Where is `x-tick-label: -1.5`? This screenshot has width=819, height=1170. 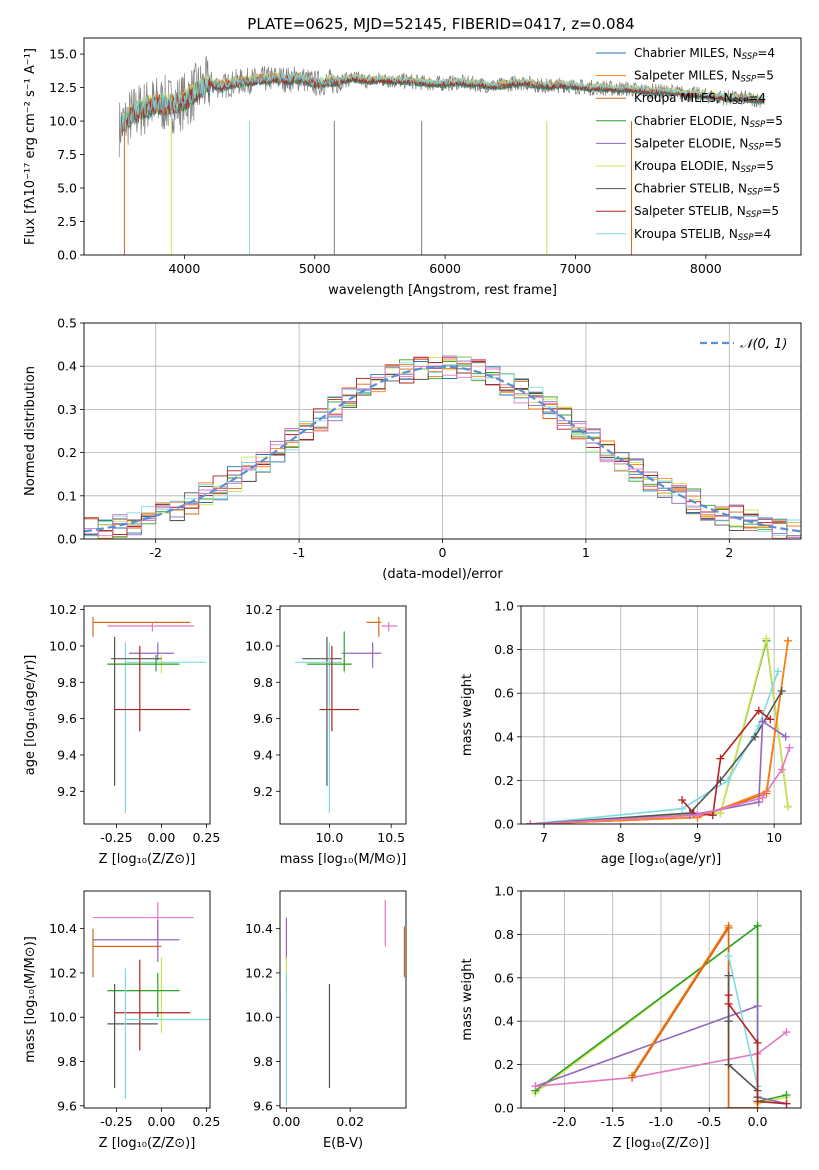 x-tick-label: -1.5 is located at coordinates (613, 1121).